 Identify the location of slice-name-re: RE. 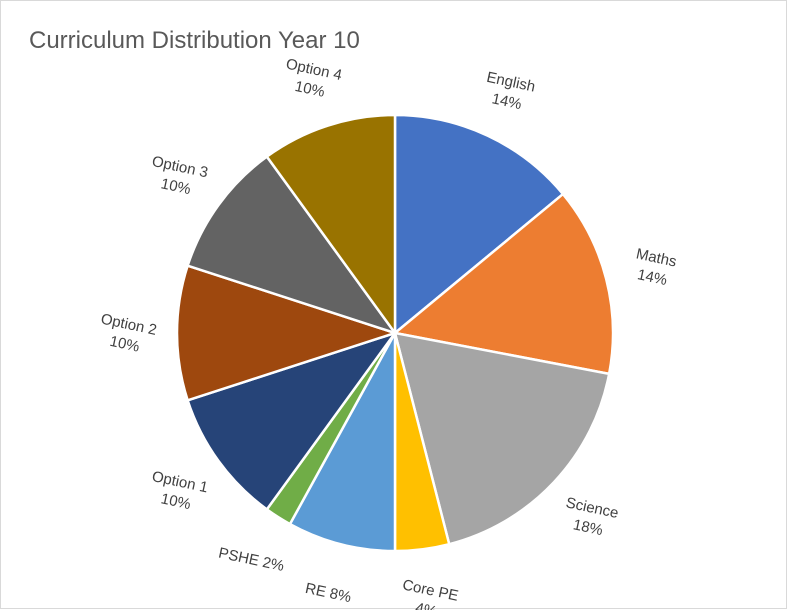
(316, 590).